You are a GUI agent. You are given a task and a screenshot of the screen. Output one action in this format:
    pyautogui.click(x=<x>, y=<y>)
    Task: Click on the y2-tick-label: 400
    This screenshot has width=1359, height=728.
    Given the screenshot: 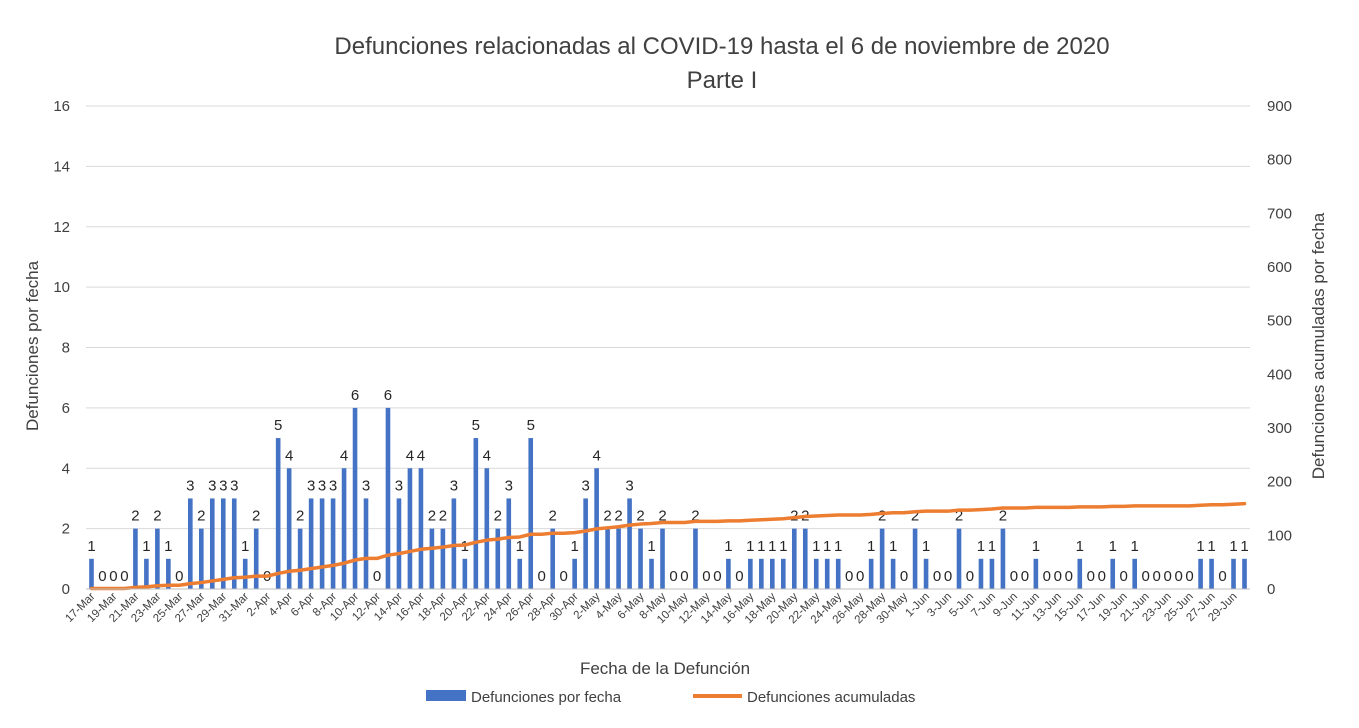 What is the action you would take?
    pyautogui.click(x=1279, y=374)
    